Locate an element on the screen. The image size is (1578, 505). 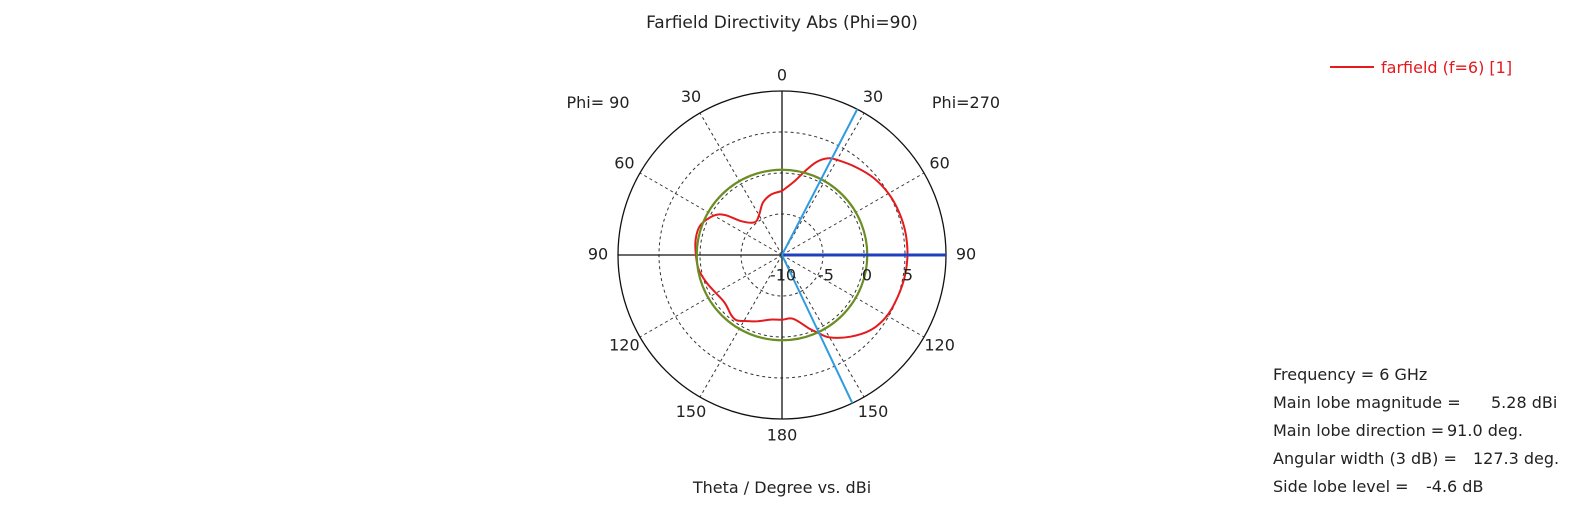
info-width-label: Angular width (3 dB) = is located at coordinates (1365, 458).